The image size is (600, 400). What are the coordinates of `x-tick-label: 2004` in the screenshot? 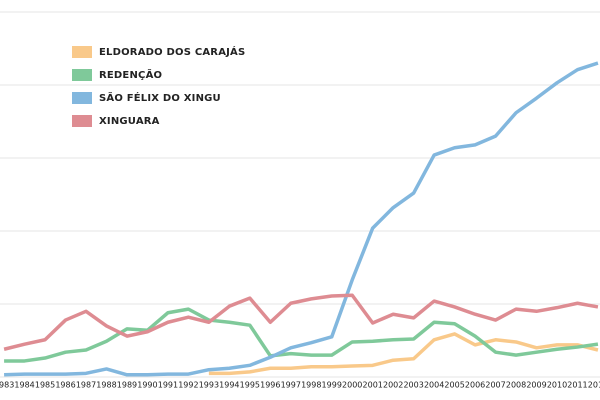 It's located at (434, 385).